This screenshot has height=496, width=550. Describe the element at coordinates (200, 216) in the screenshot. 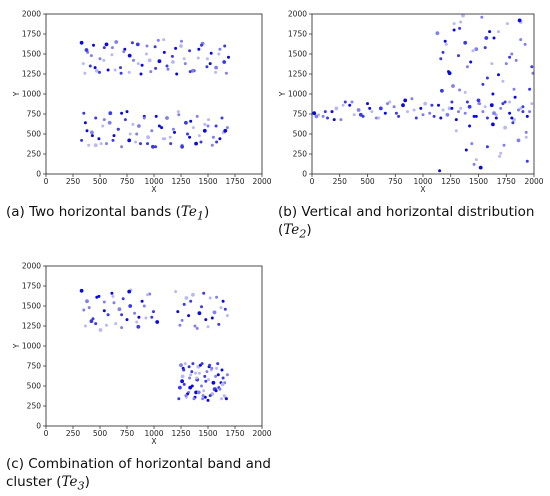

I see `caption-a-subscript: 1` at that location.